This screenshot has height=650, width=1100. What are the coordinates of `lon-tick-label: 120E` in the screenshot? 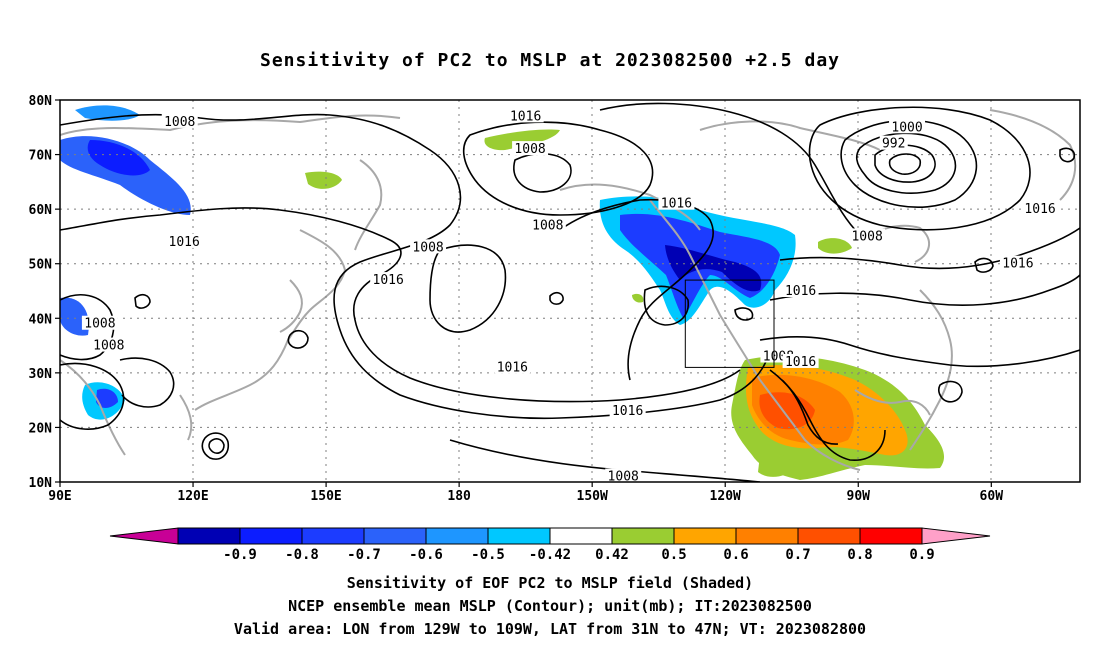 It's located at (192, 496).